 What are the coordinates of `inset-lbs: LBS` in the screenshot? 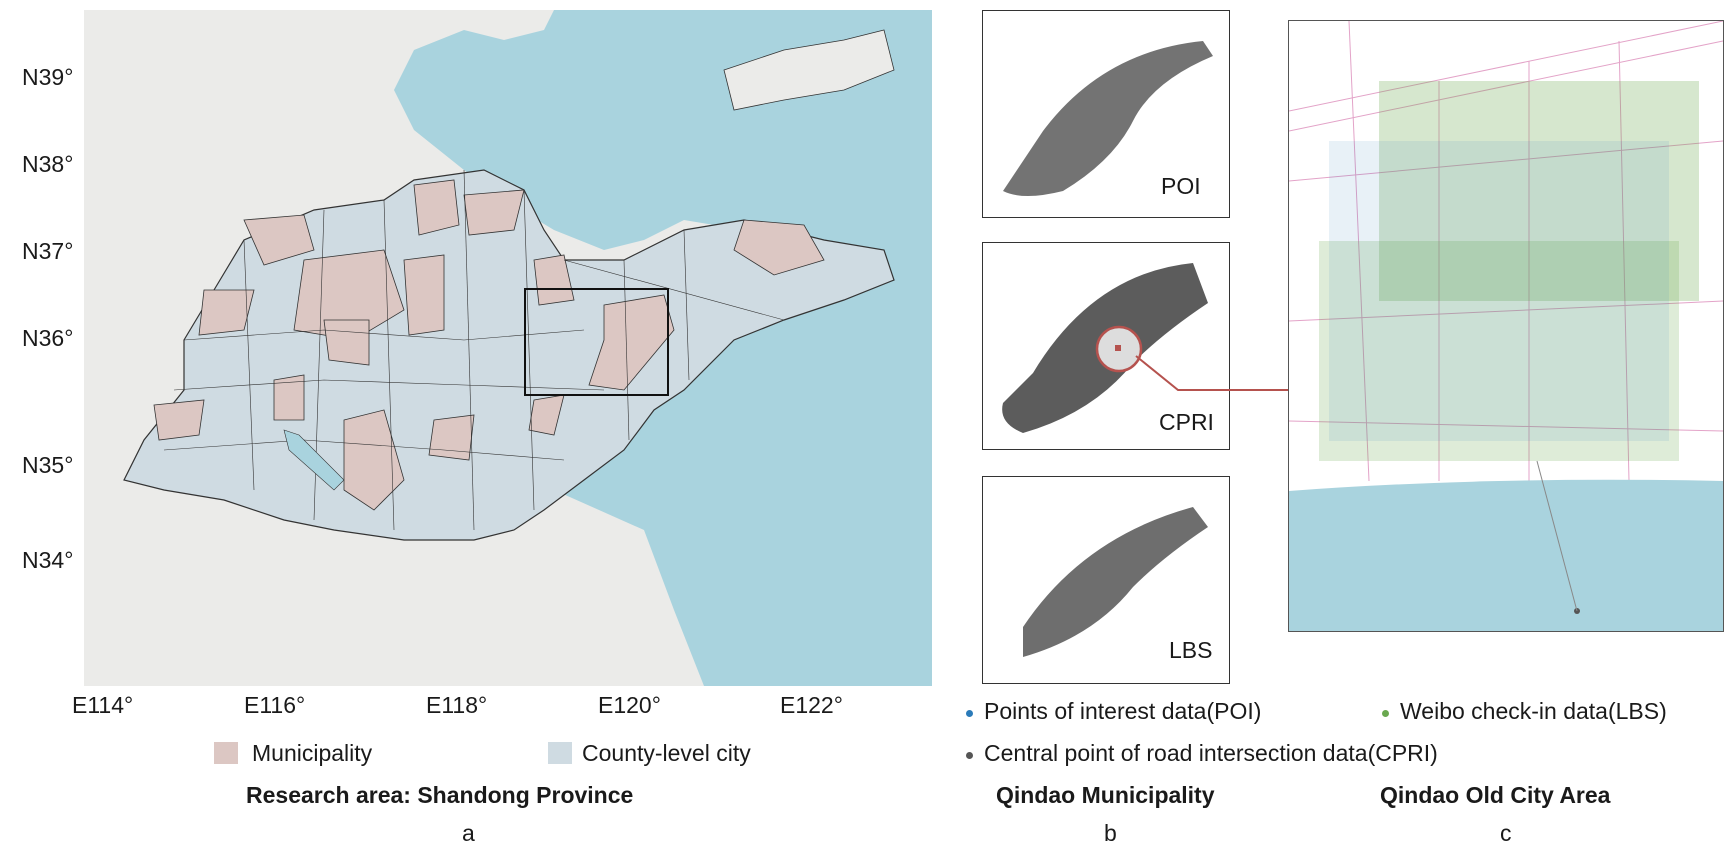 It's located at (1106, 580).